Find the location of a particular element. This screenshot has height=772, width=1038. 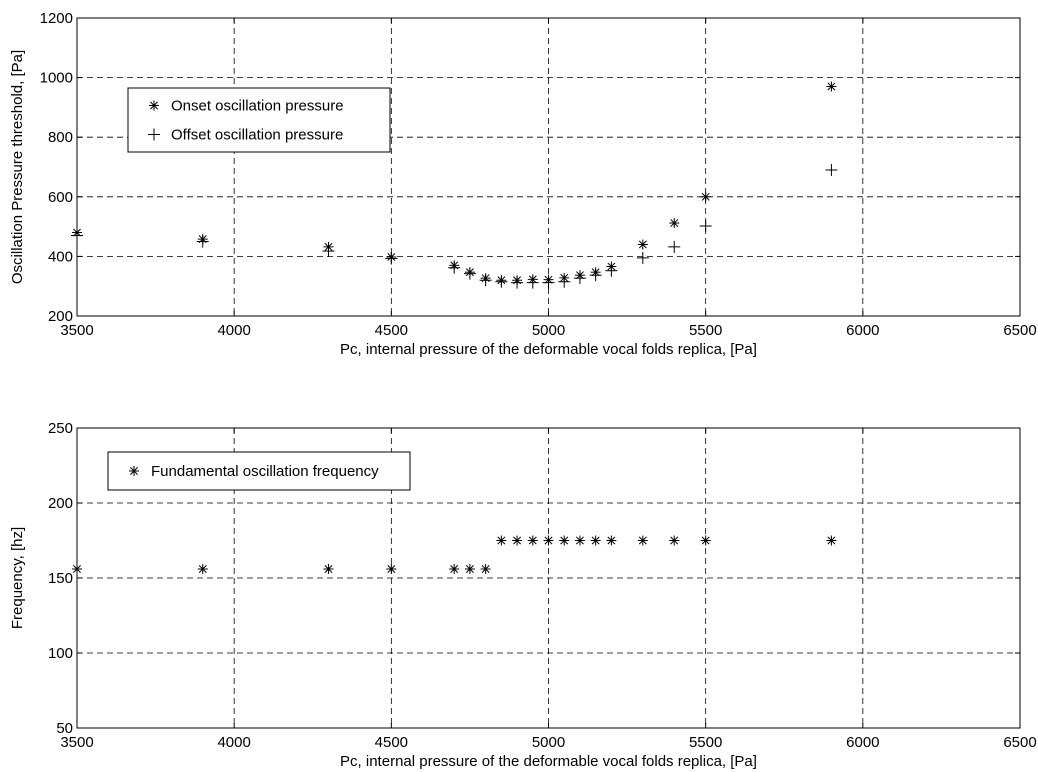

legend: Fundamental oscillation frequency is located at coordinates (259, 471).